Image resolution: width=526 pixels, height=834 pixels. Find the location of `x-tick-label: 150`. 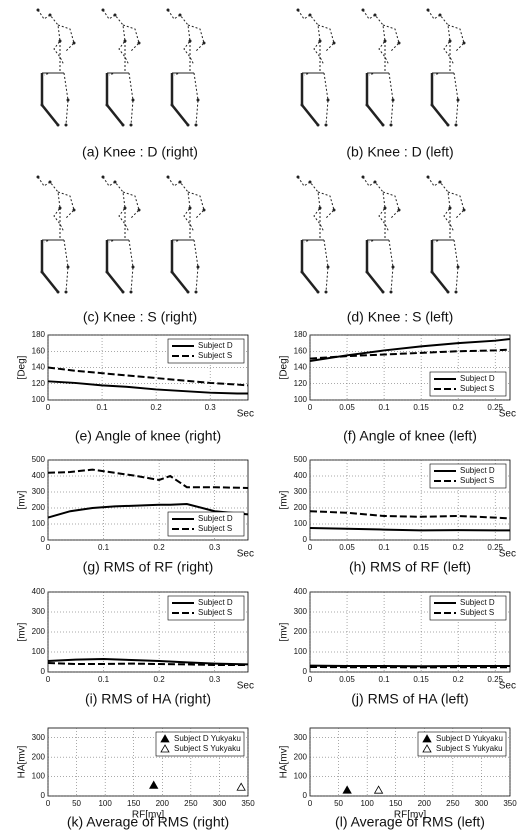

x-tick-label: 150 is located at coordinates (396, 803).